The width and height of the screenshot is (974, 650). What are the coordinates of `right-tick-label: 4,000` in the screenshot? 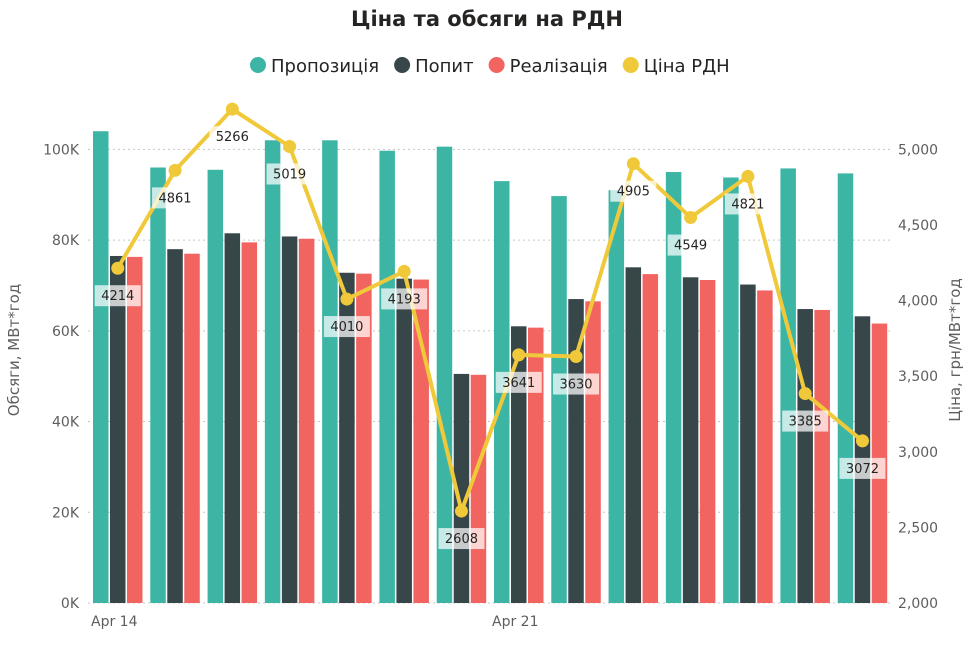 It's located at (918, 302).